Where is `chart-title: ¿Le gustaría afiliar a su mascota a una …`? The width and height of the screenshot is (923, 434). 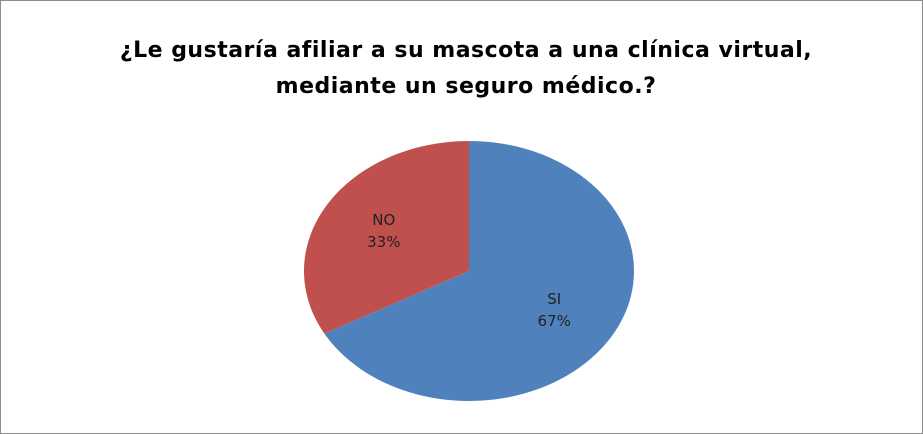
chart-title: ¿Le gustaría afiliar a su mascota a una … is located at coordinates (466, 68).